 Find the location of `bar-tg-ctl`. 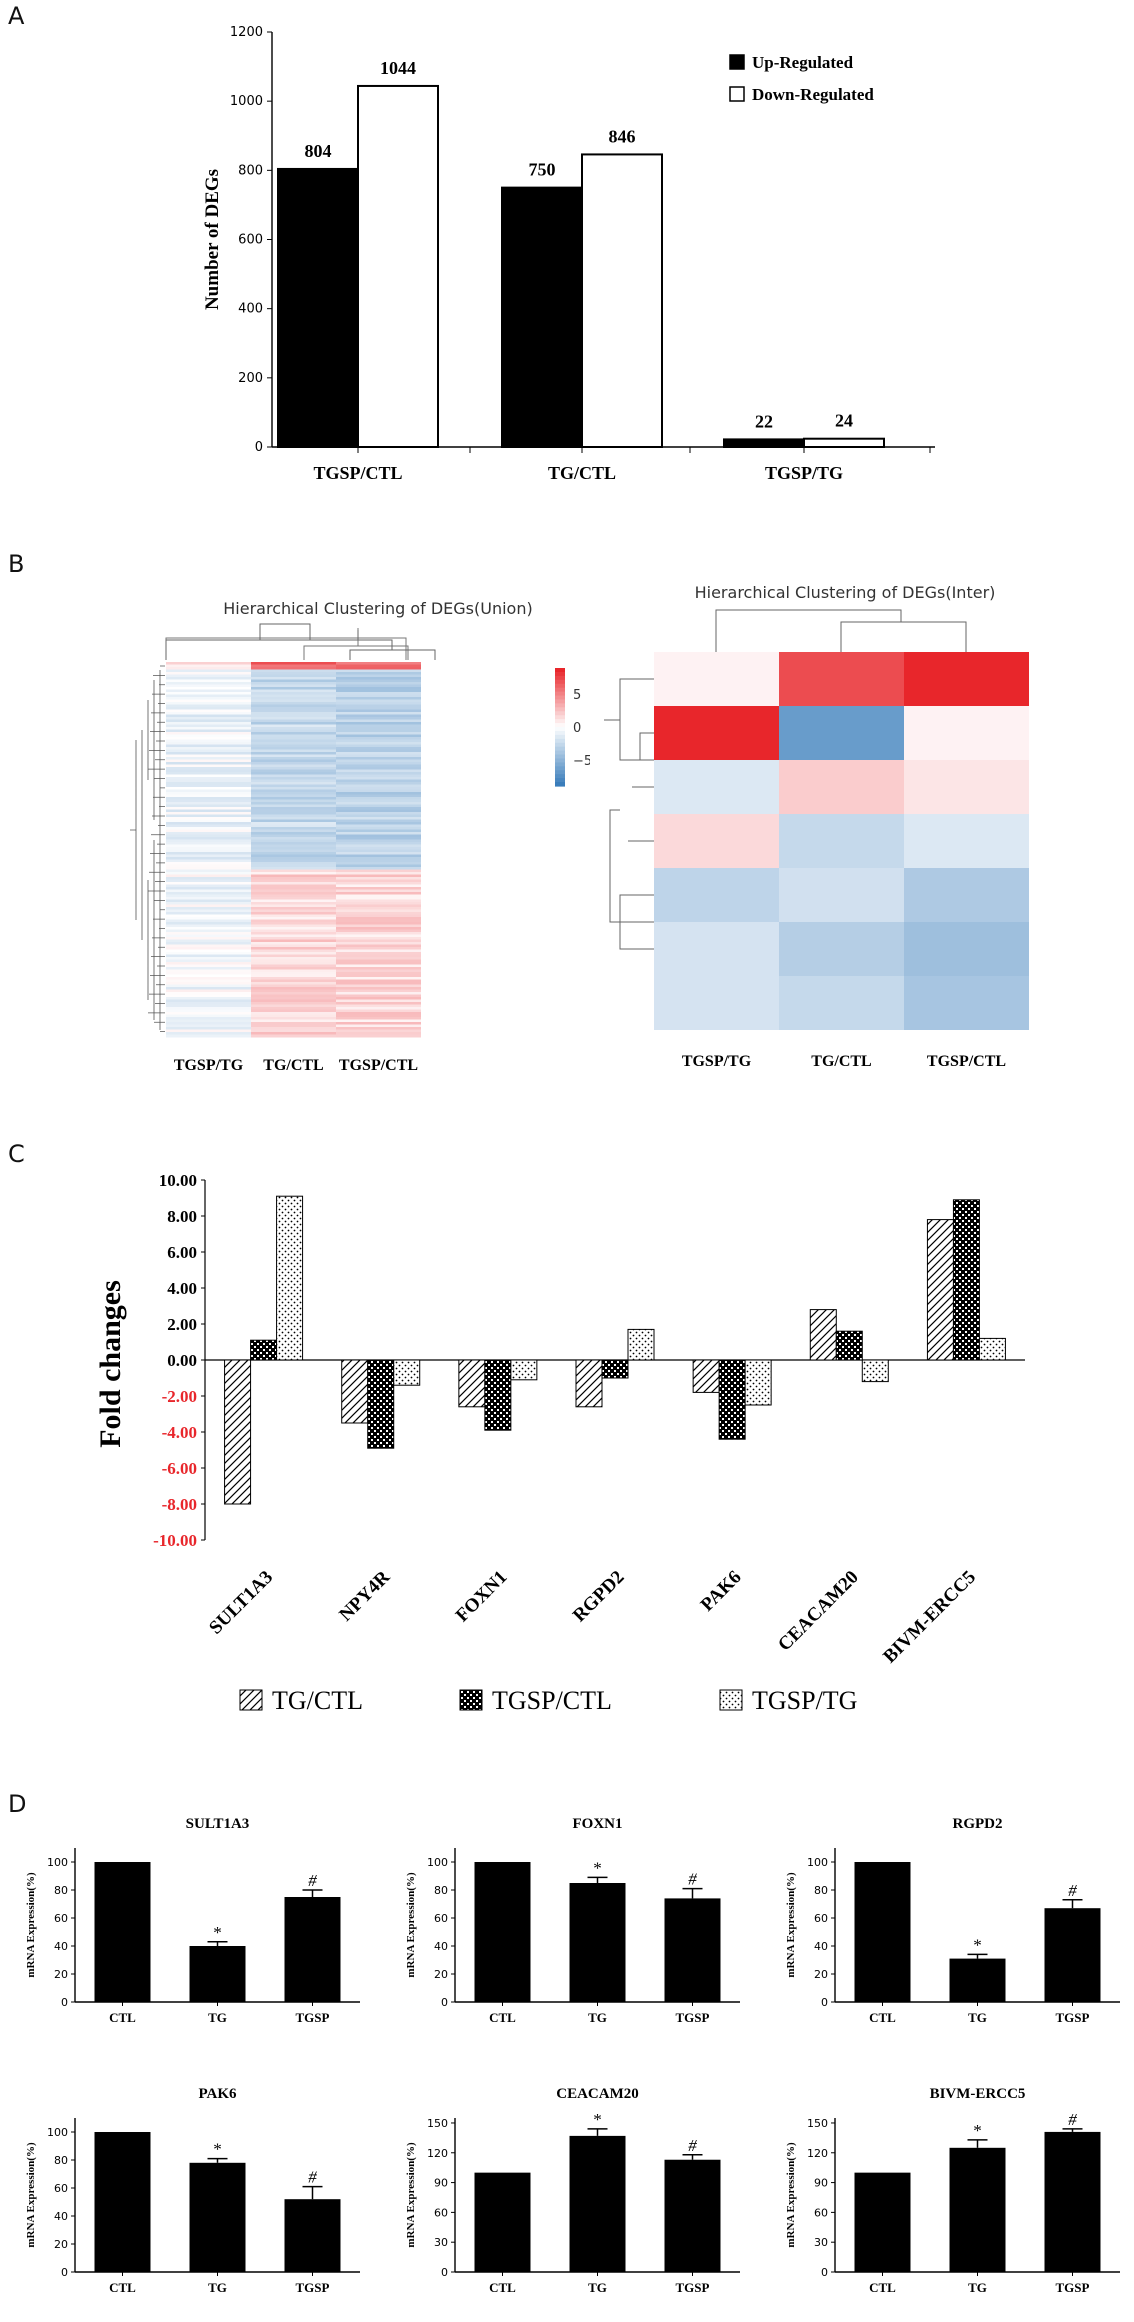

bar-tg-ctl is located at coordinates (589, 1383).